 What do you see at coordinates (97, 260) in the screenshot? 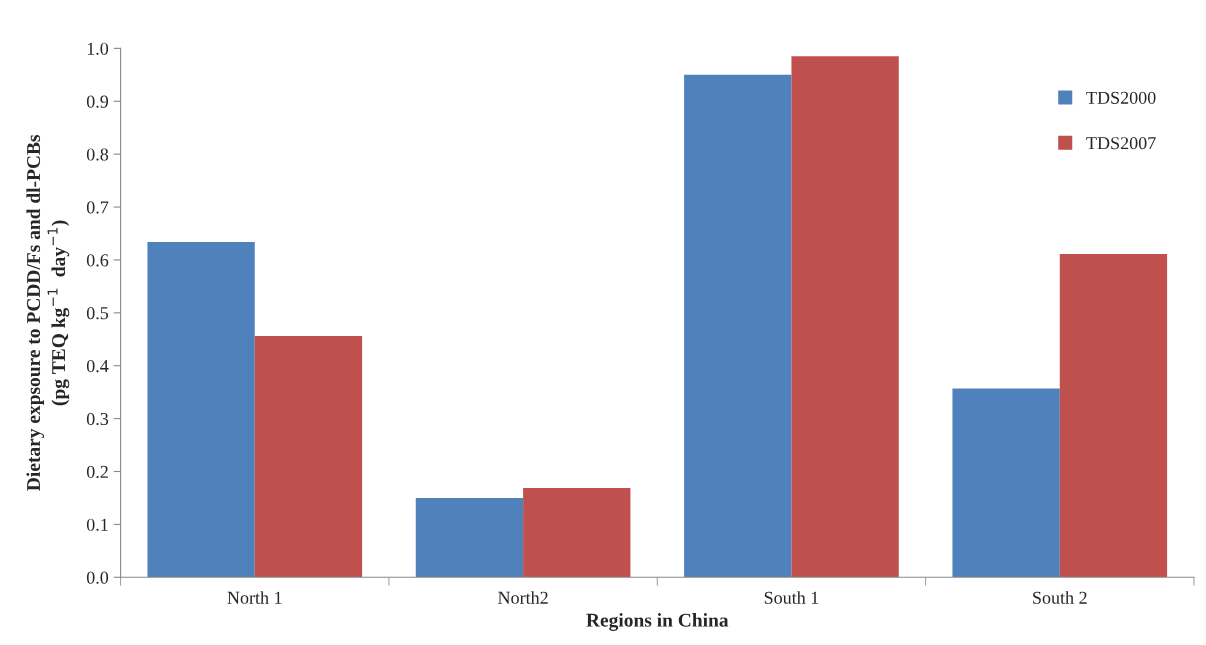
I see `y-tick-label: 0.6` at bounding box center [97, 260].